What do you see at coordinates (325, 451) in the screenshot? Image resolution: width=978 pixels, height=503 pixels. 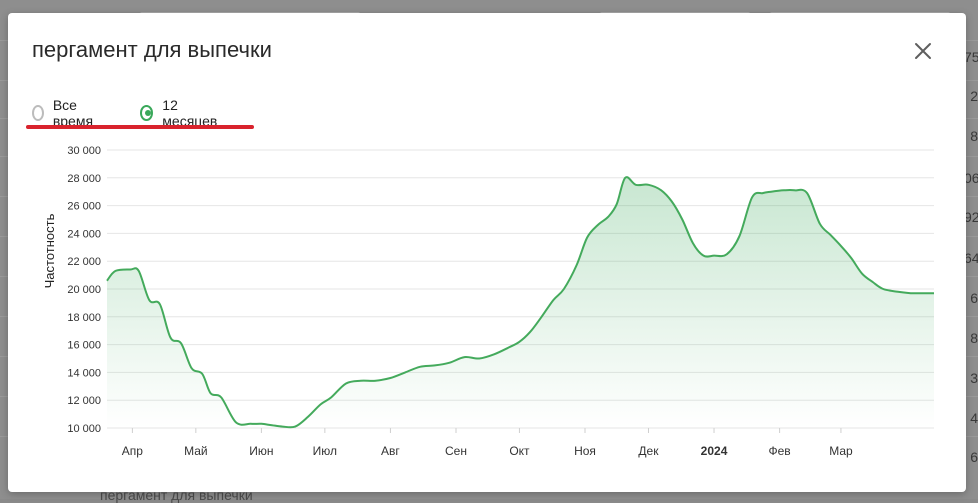 I see `x-tick-label: Июл` at bounding box center [325, 451].